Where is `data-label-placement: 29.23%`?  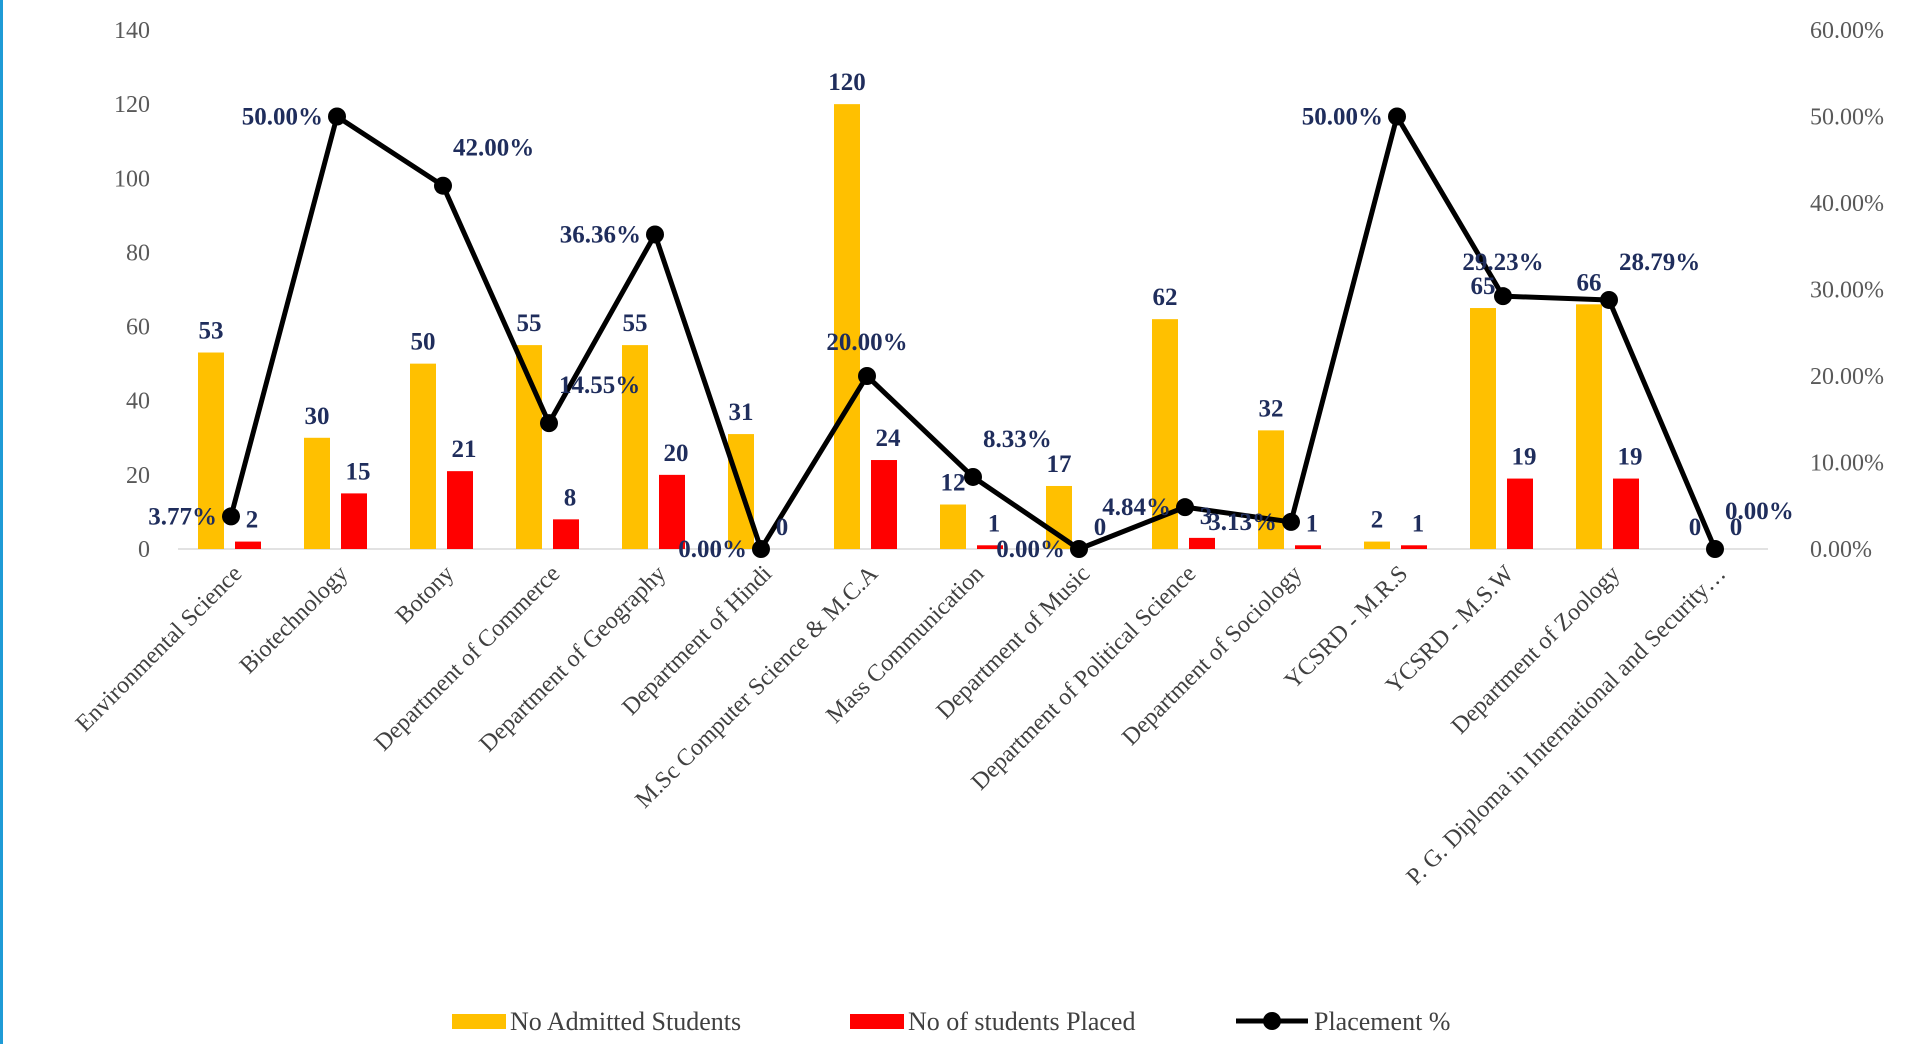
data-label-placement: 29.23% is located at coordinates (1502, 262).